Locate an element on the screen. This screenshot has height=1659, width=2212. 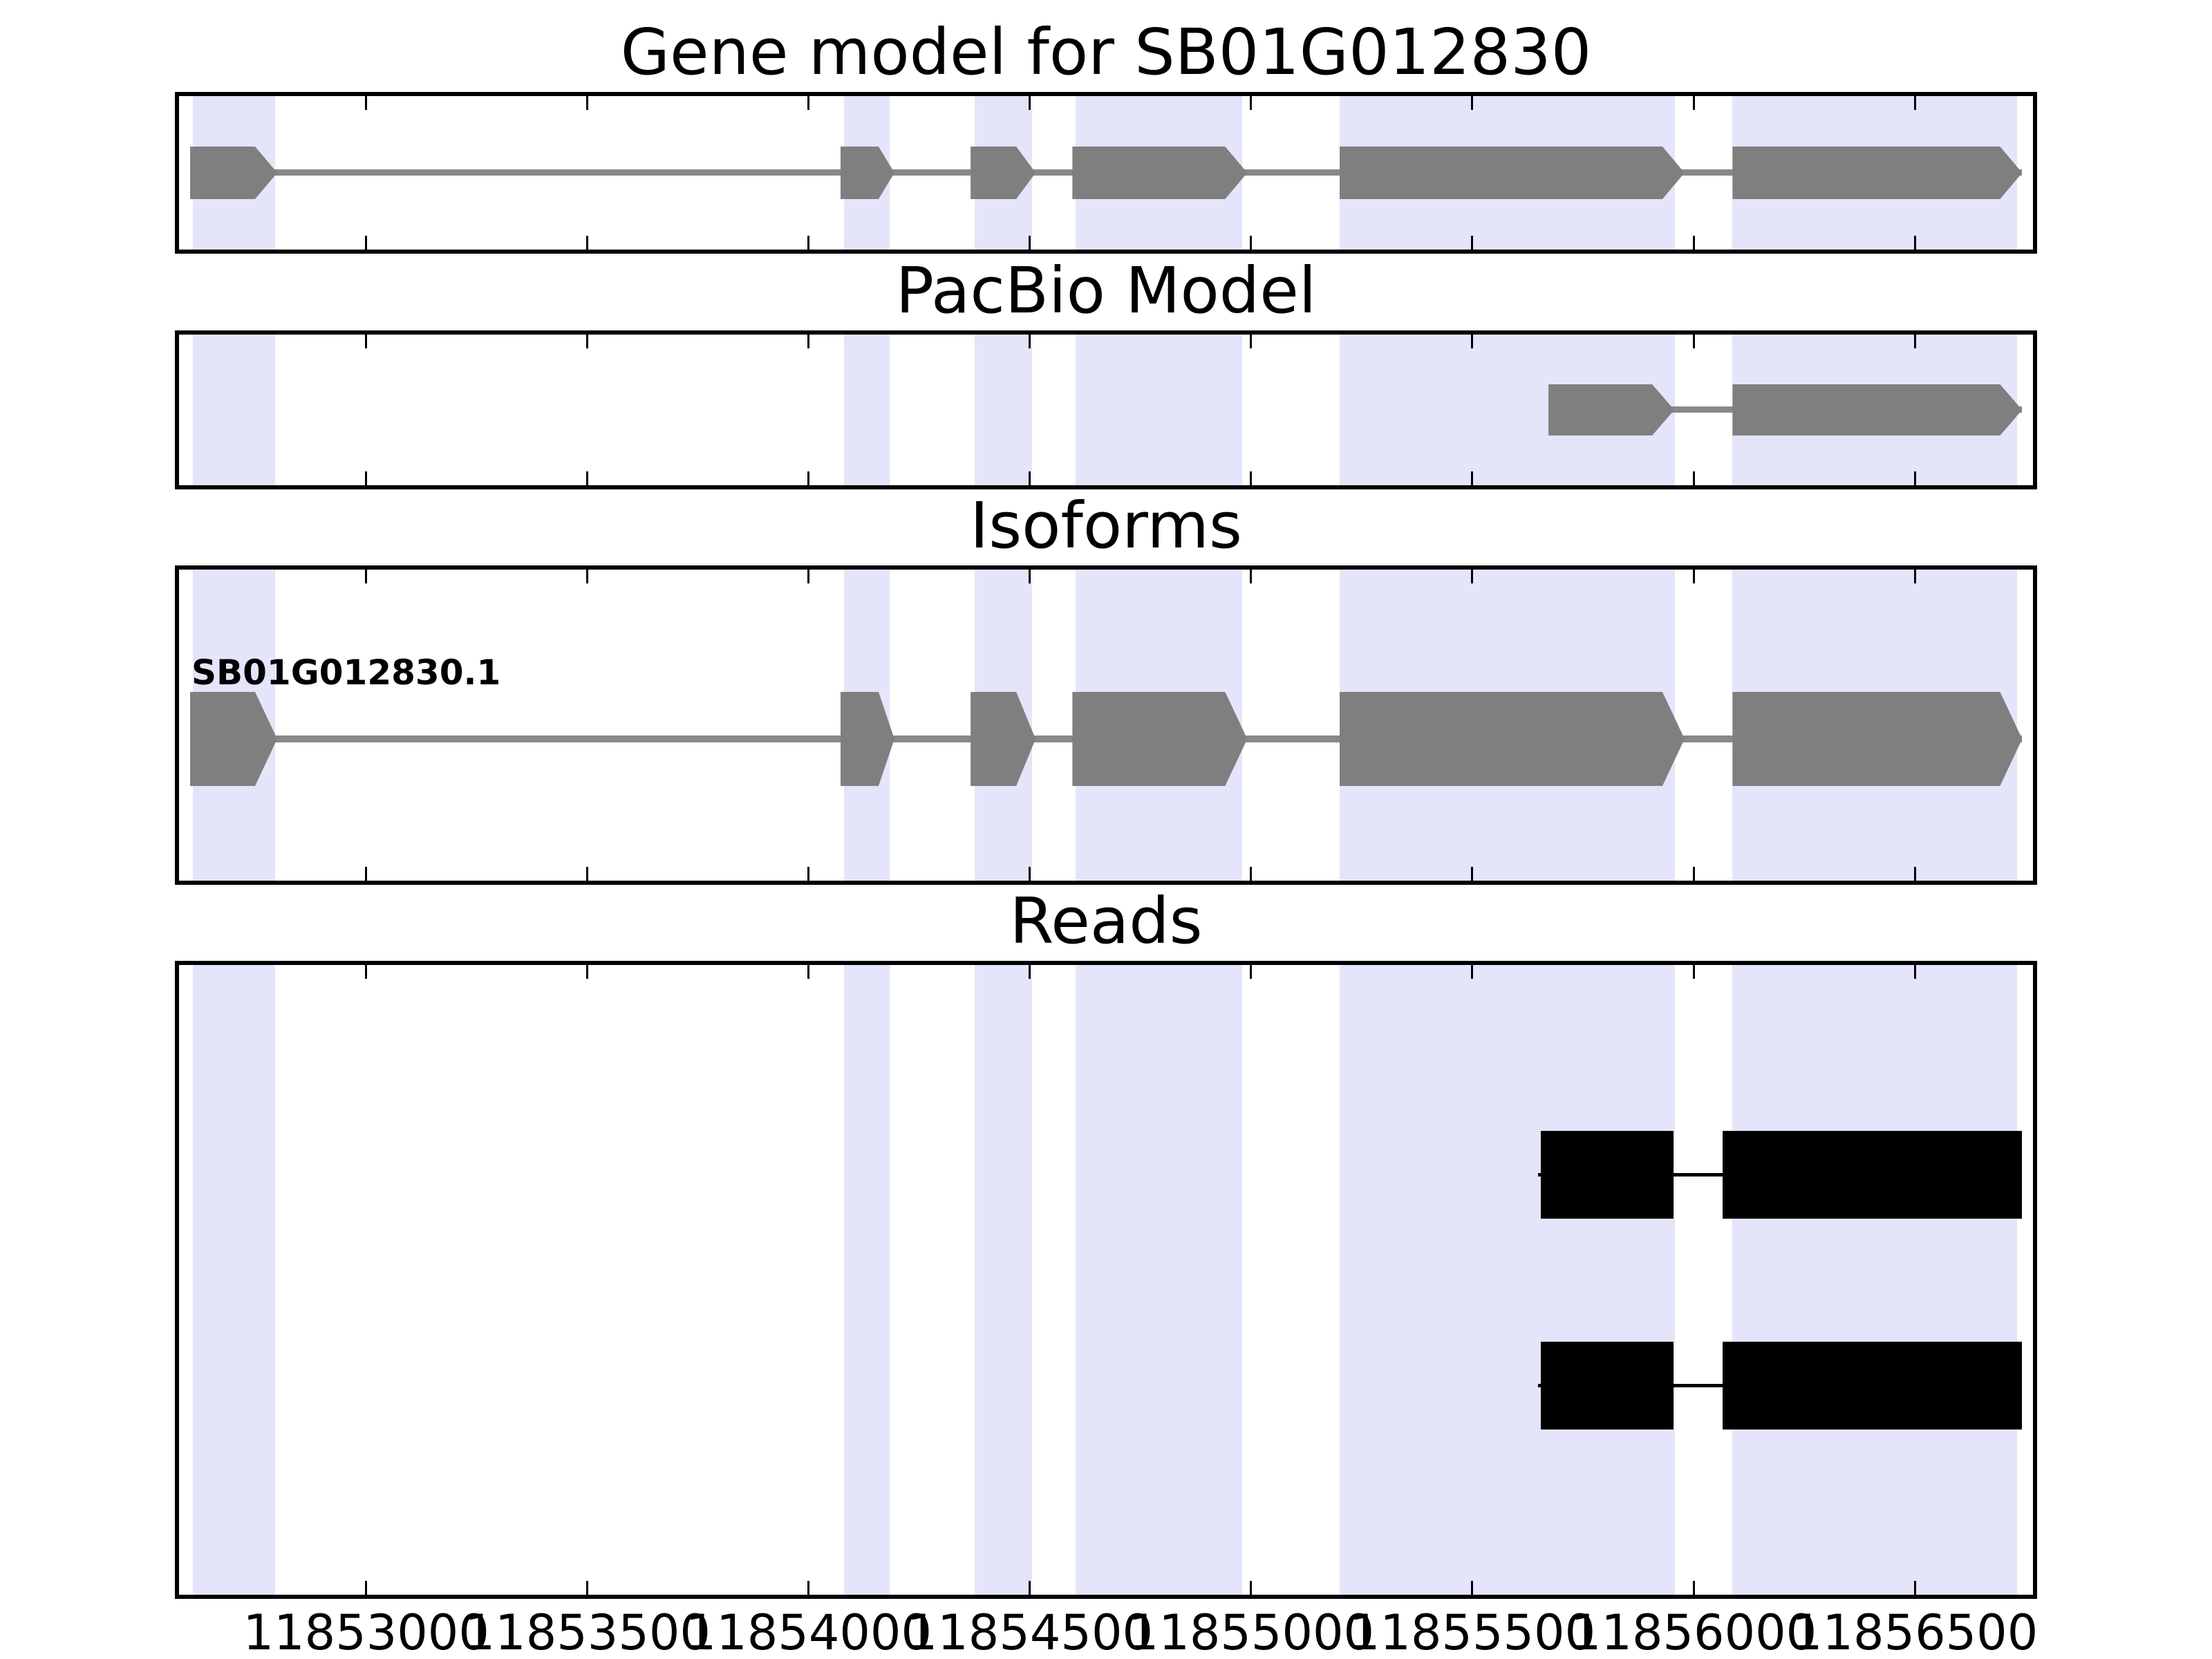
x-axis-tick-label: 11856000 is located at coordinates (1694, 1632).